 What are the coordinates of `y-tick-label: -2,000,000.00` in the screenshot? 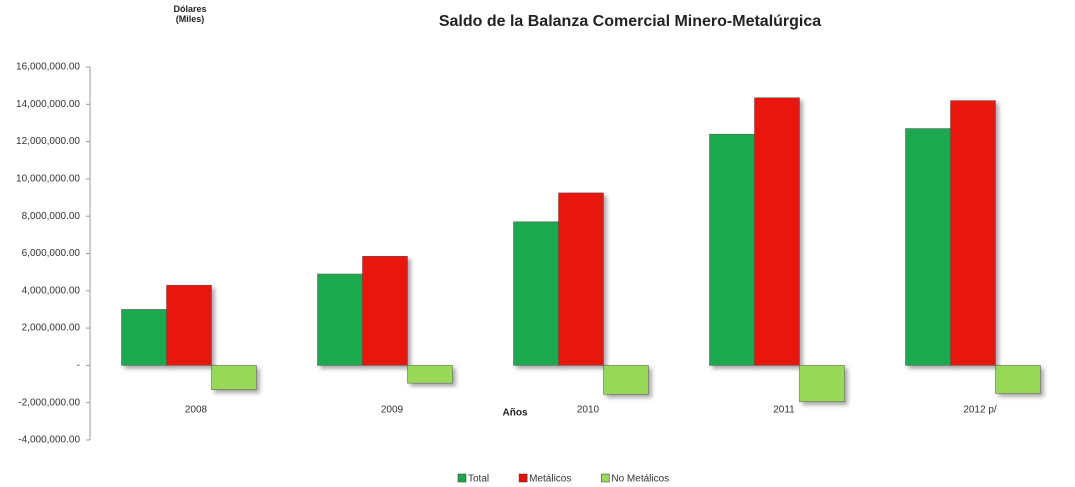 It's located at (49, 402).